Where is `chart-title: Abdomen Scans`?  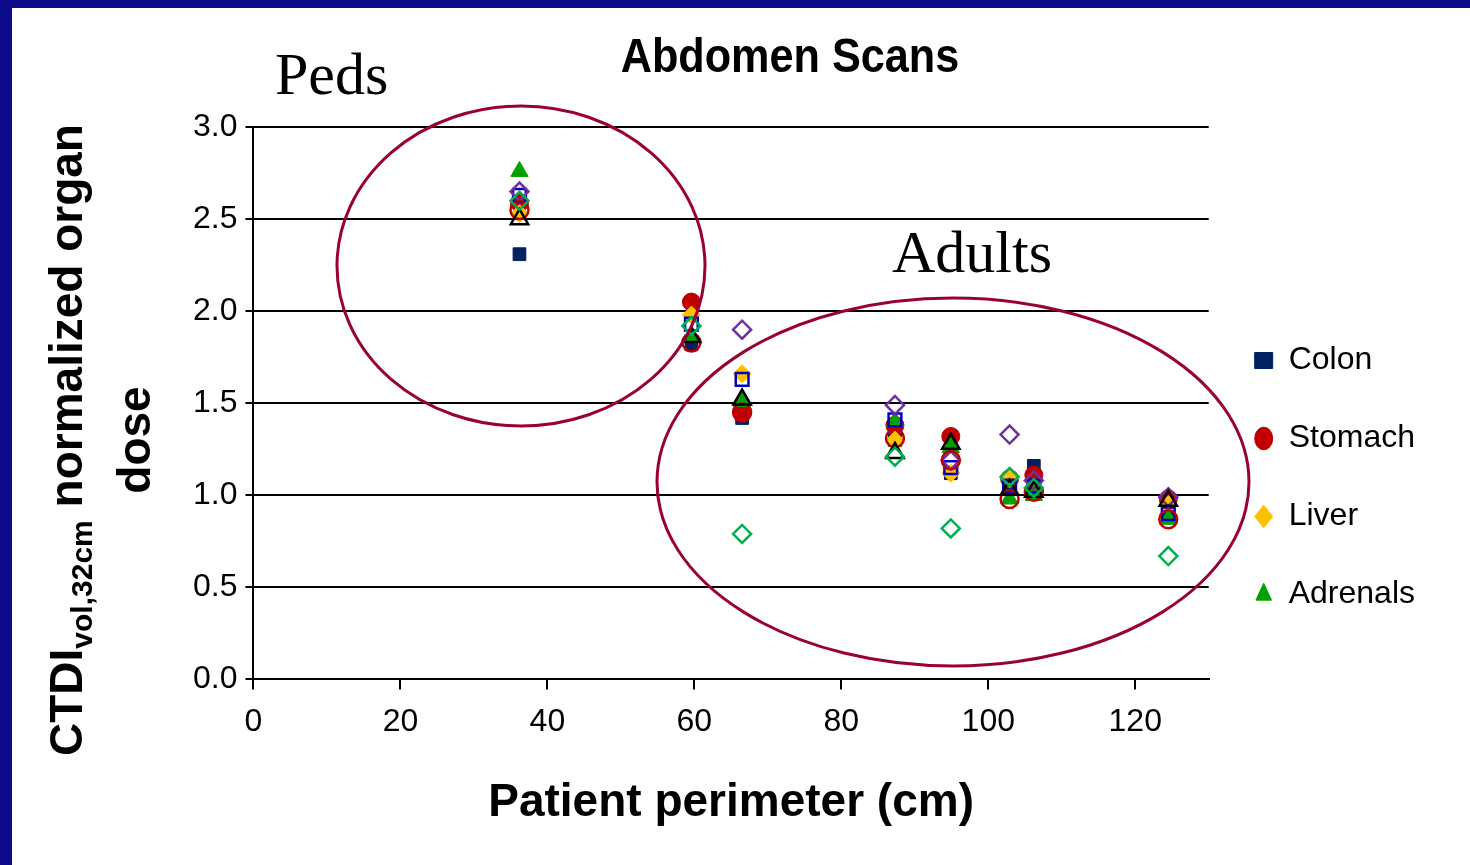
chart-title: Abdomen Scans is located at coordinates (790, 55).